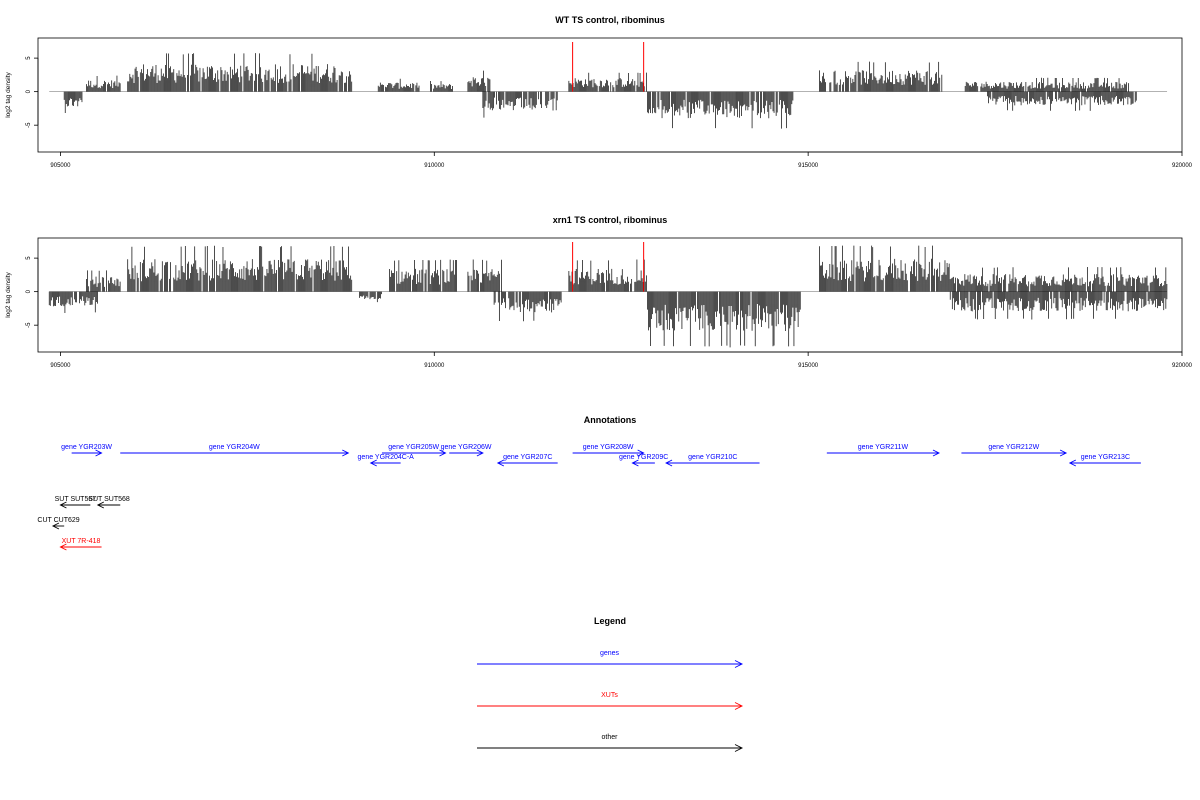 The height and width of the screenshot is (800, 1200). I want to click on legend-label: other, so click(610, 737).